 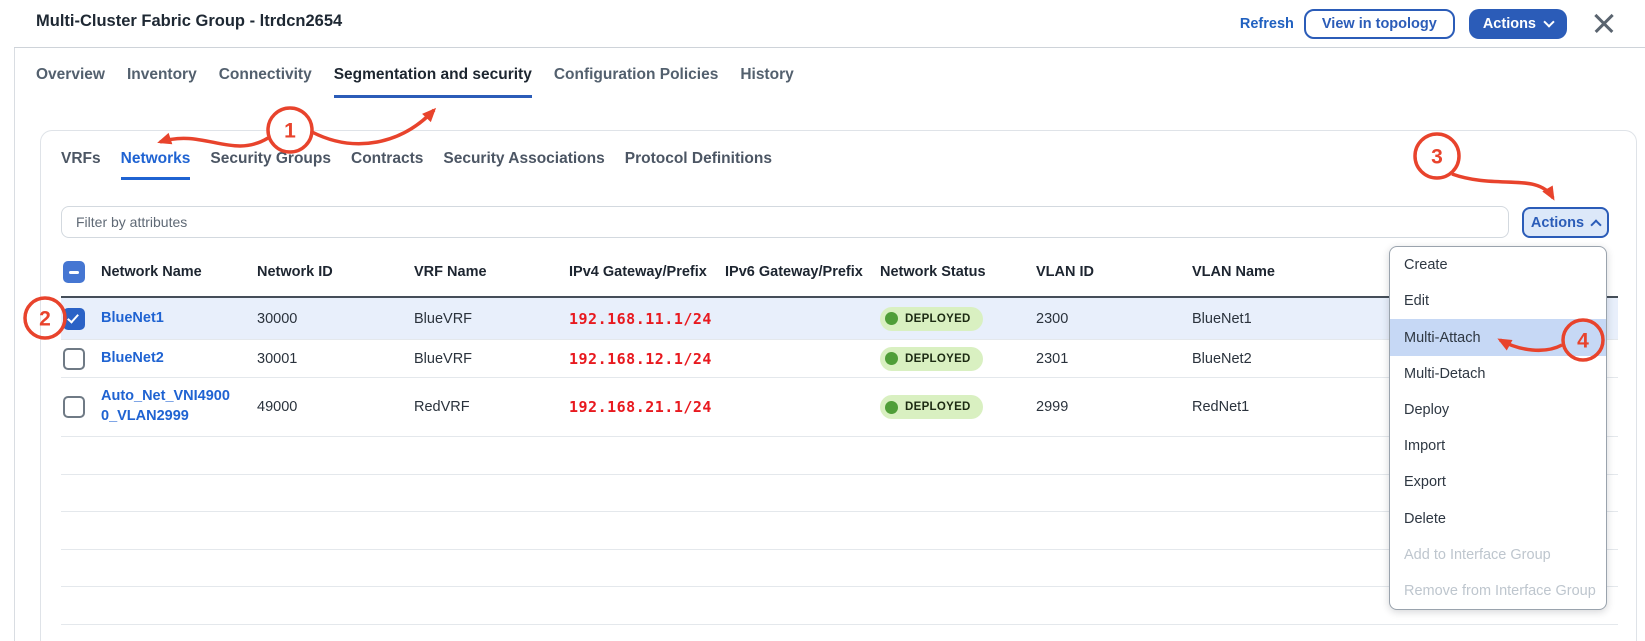 What do you see at coordinates (698, 158) in the screenshot?
I see `subtab-protocol-definitions: Protocol Definitions` at bounding box center [698, 158].